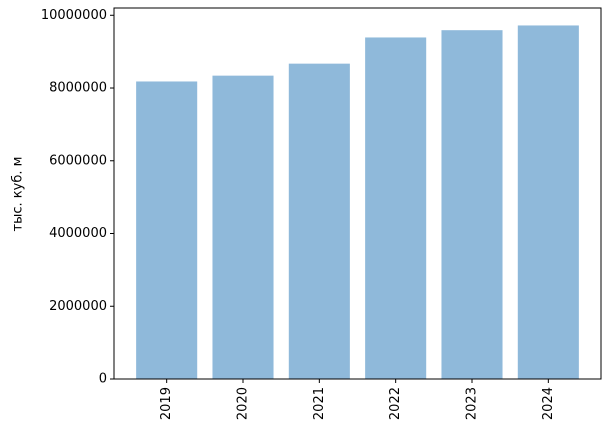 This screenshot has width=616, height=438. What do you see at coordinates (78, 88) in the screenshot?
I see `y-tick-label: 8000000` at bounding box center [78, 88].